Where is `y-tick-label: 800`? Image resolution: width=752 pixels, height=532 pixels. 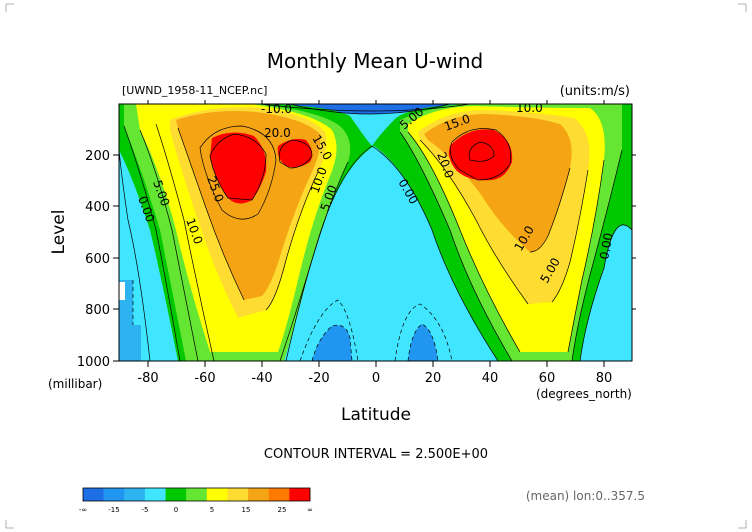
y-tick-label: 800 is located at coordinates (97, 310).